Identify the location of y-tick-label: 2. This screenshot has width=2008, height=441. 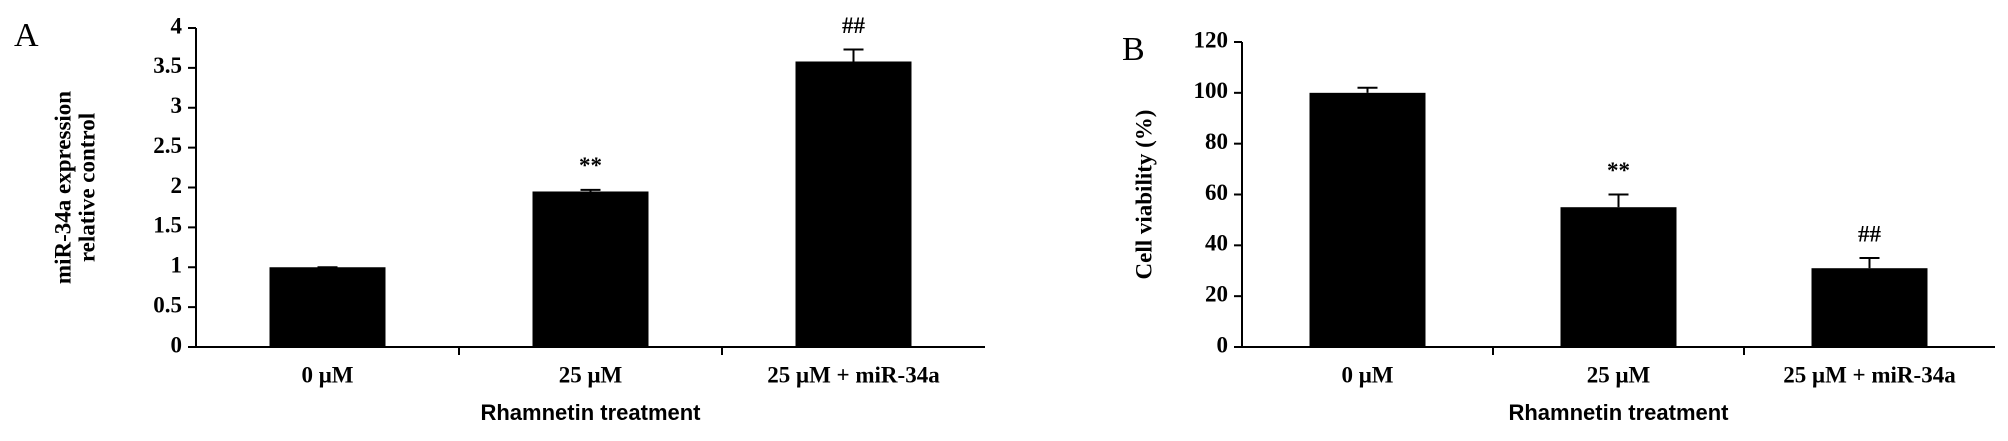
(177, 185).